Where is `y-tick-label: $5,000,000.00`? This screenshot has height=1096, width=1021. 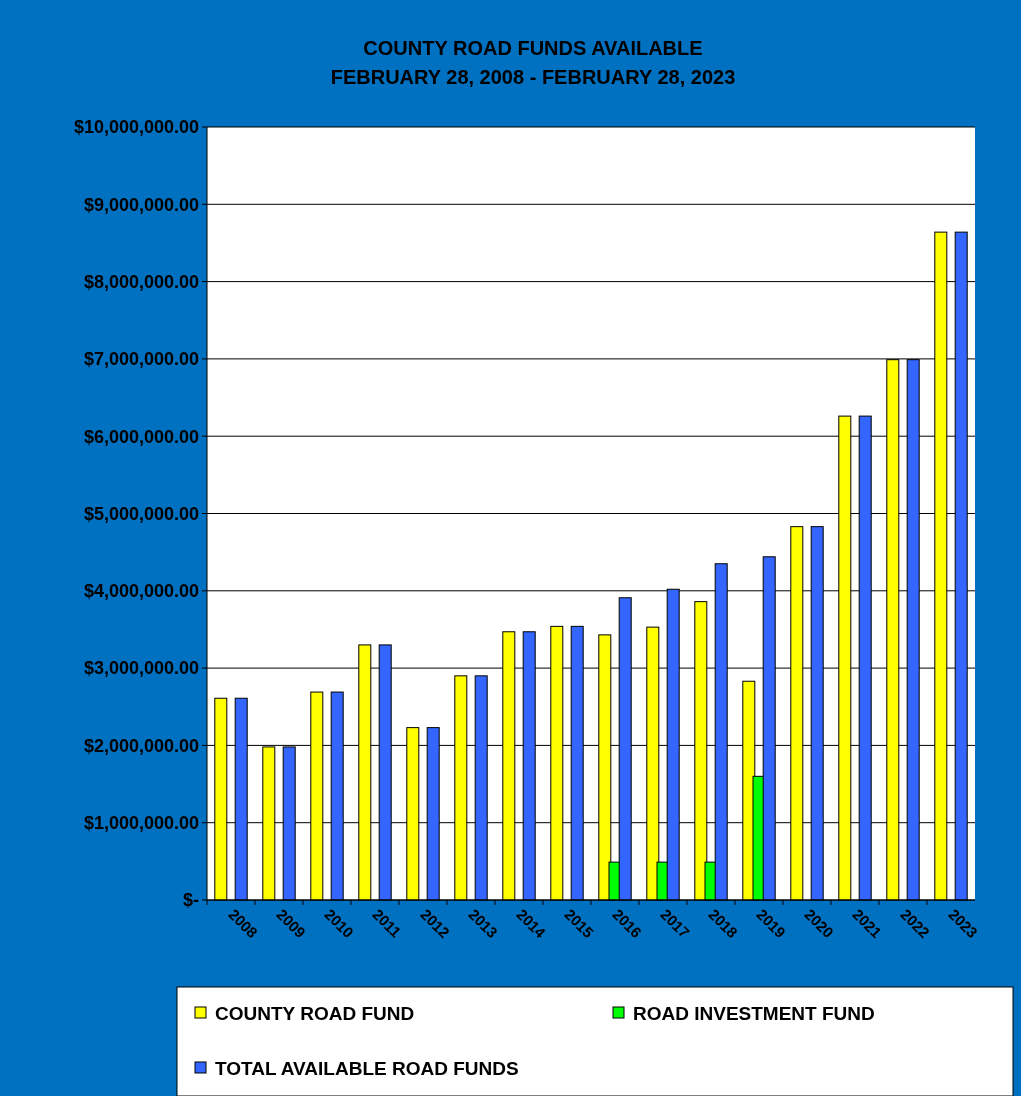
y-tick-label: $5,000,000.00 is located at coordinates (141, 513).